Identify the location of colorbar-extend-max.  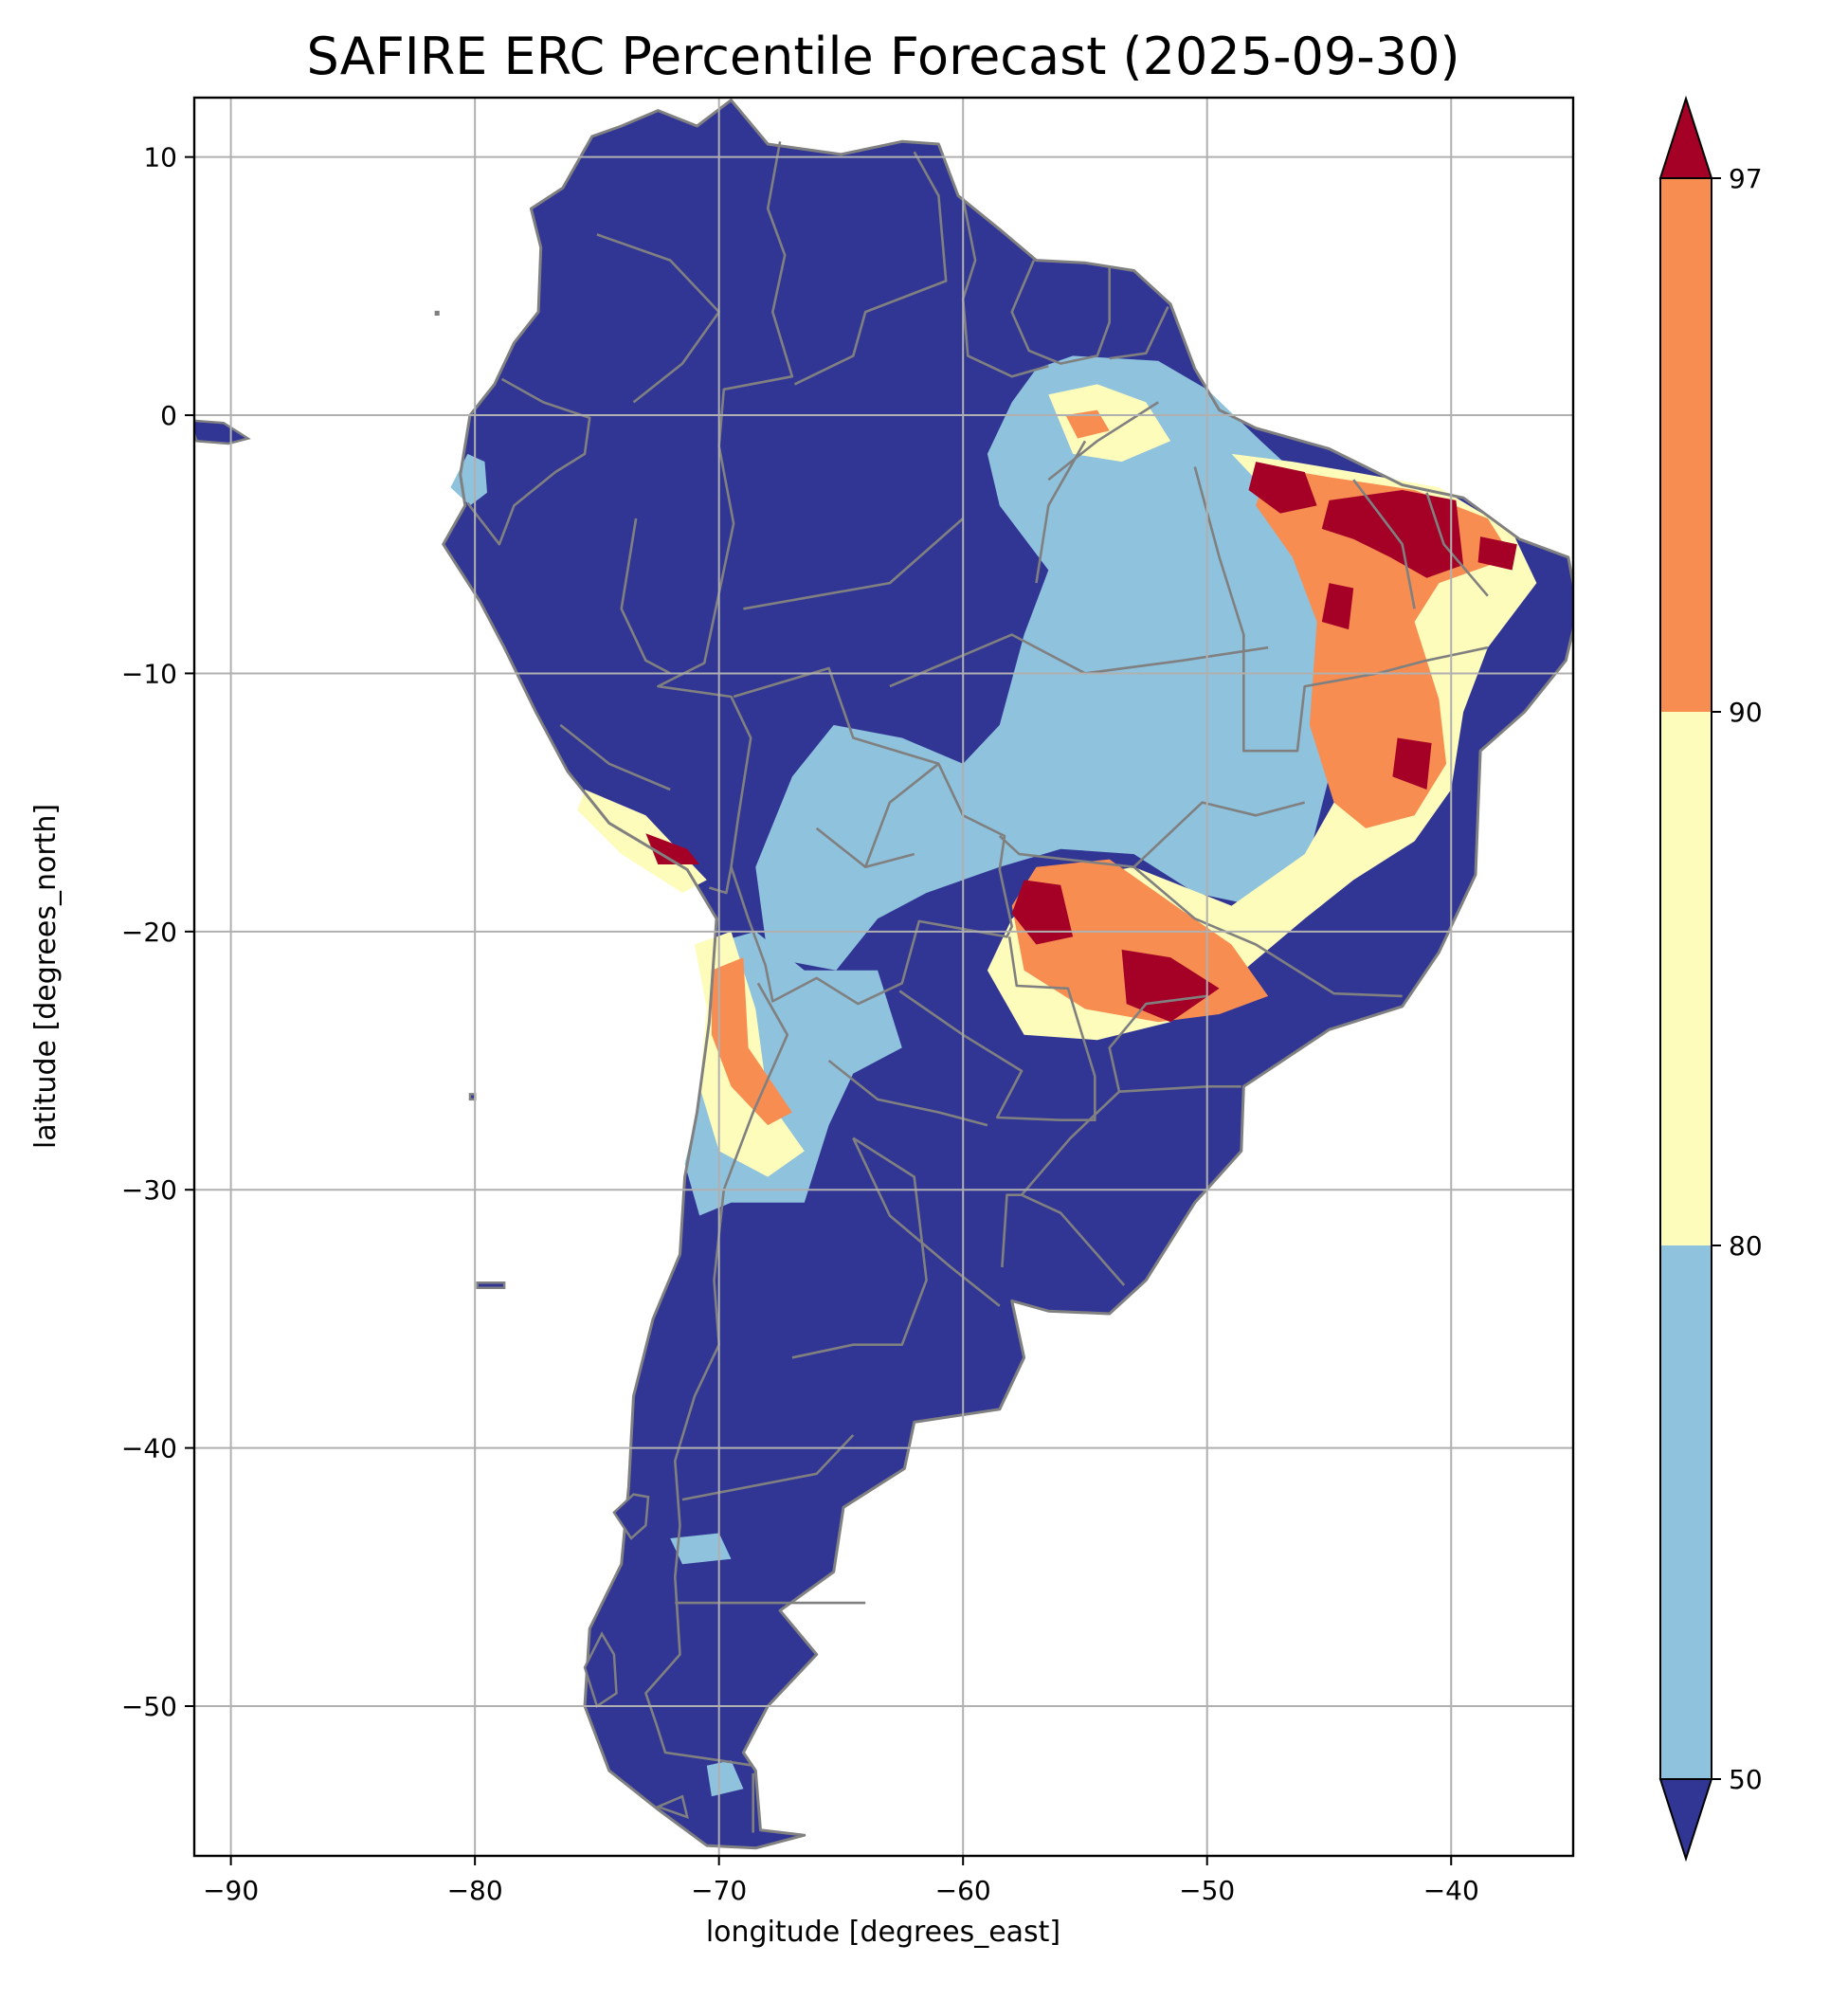
(1686, 137).